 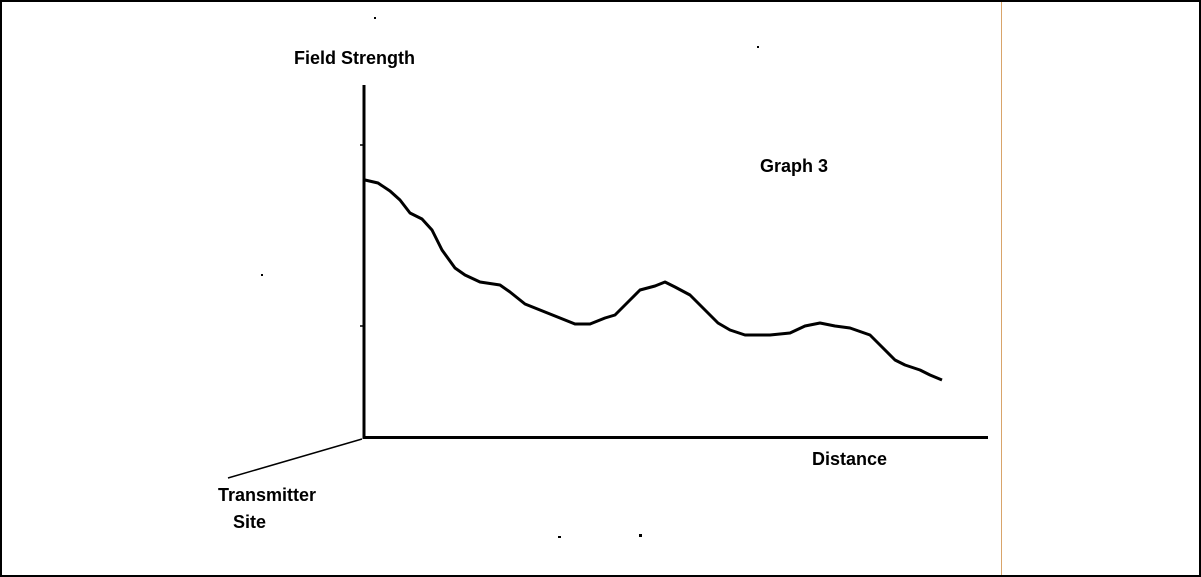 What do you see at coordinates (295, 458) in the screenshot?
I see `origin-pointer` at bounding box center [295, 458].